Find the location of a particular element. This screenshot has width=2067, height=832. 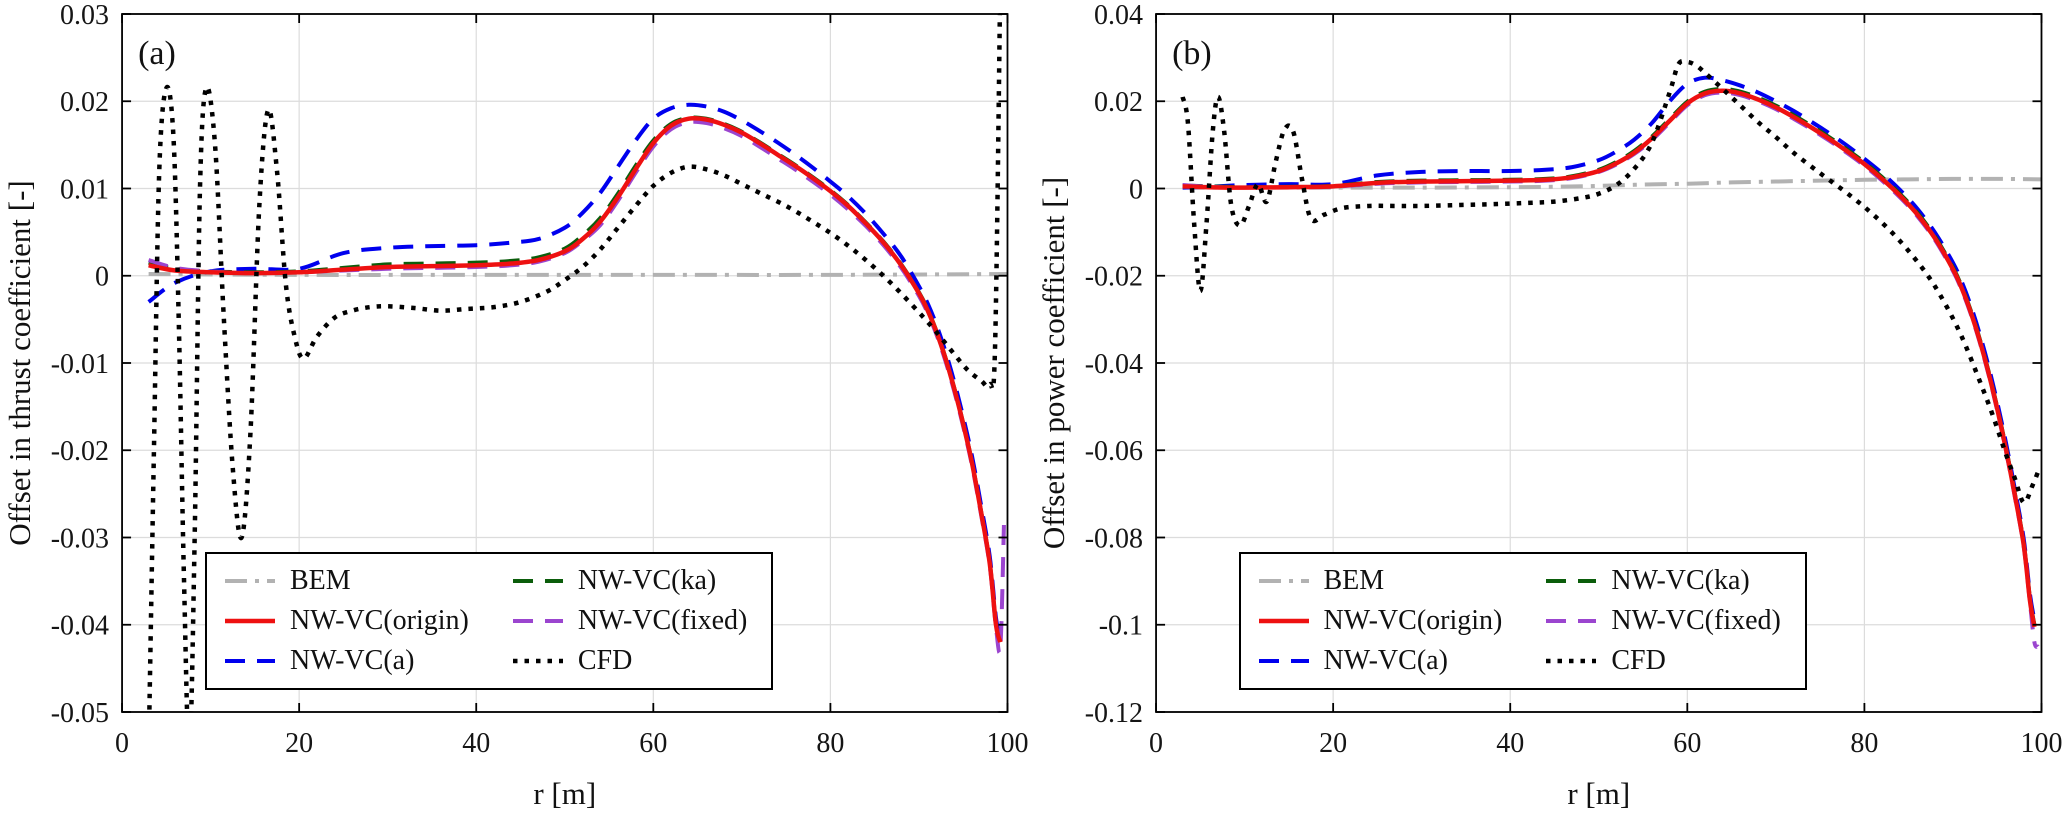

panel-label: (b) is located at coordinates (1192, 53).